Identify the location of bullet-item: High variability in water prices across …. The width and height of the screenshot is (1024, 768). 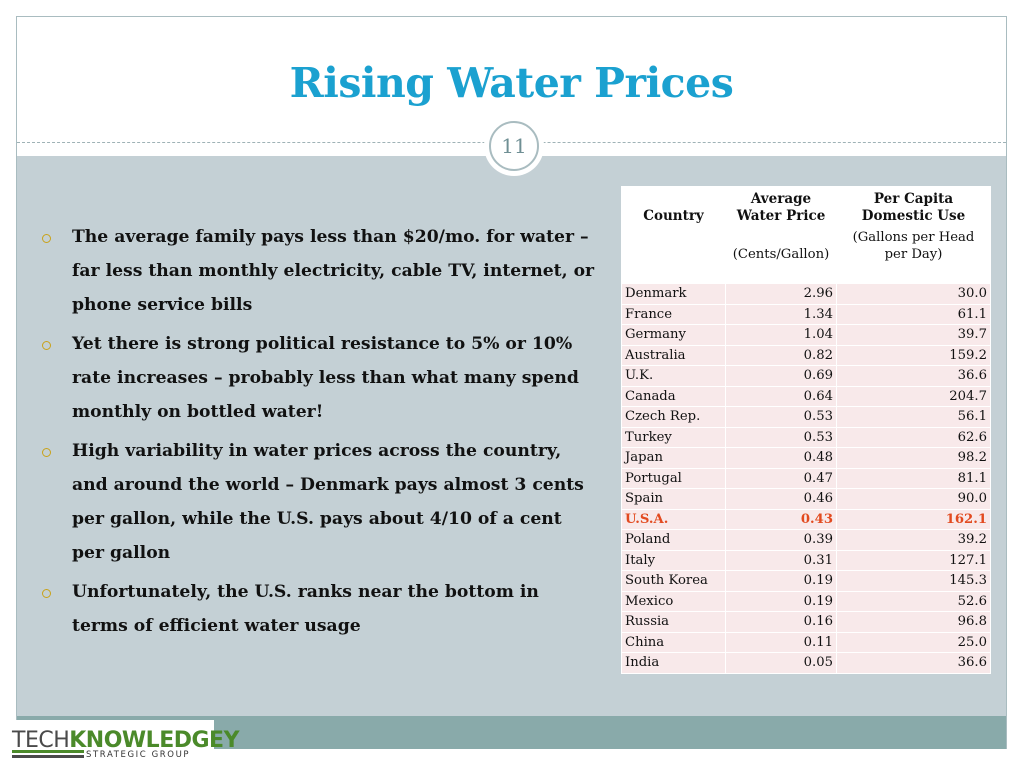
(318, 502).